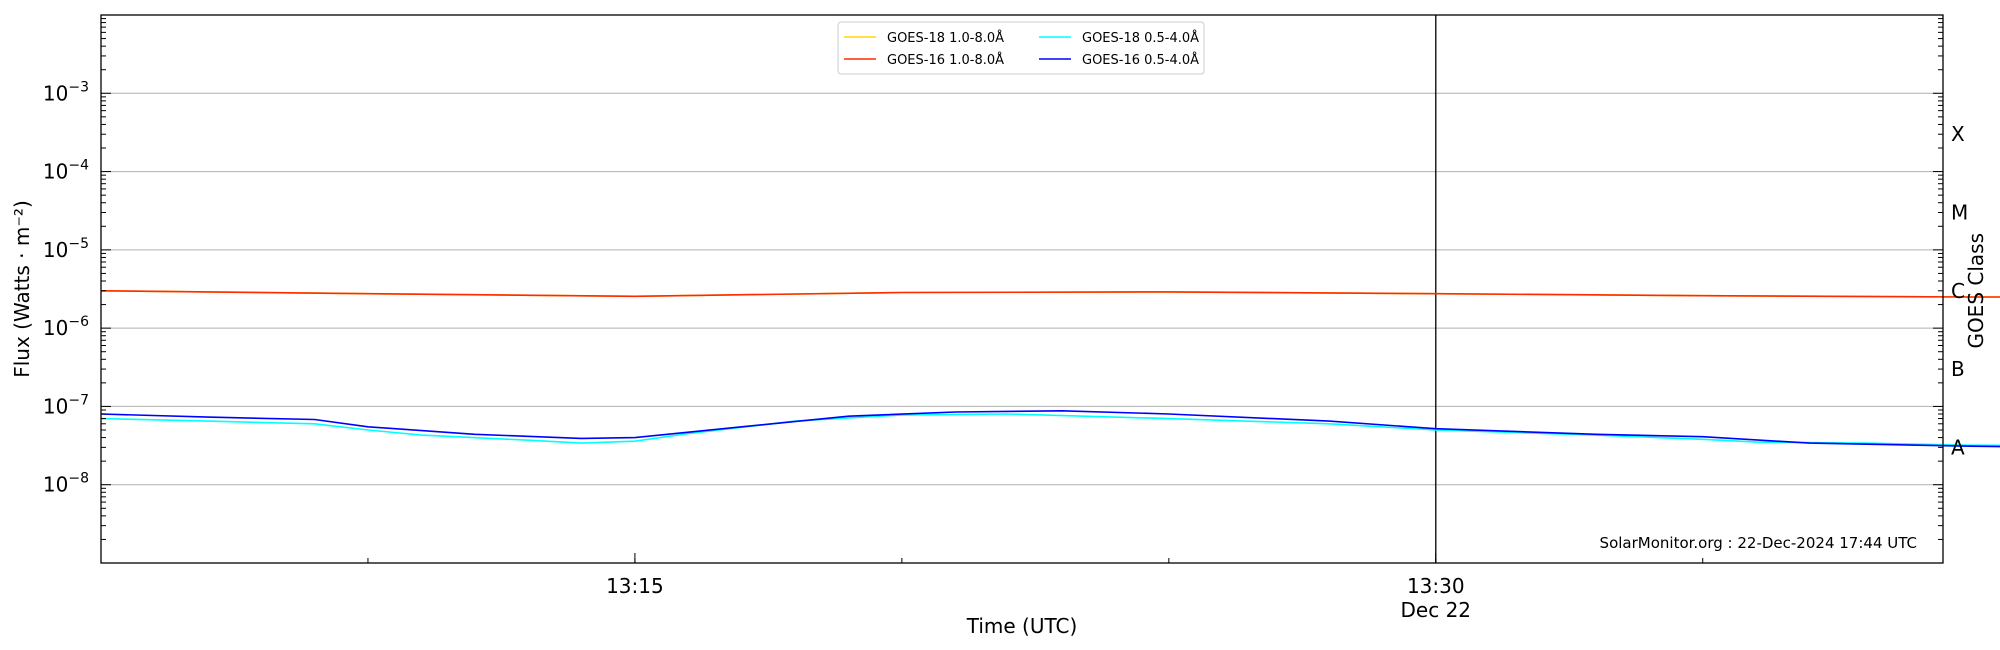 The height and width of the screenshot is (650, 2000). Describe the element at coordinates (1959, 213) in the screenshot. I see `goes-class-label-m: M` at that location.